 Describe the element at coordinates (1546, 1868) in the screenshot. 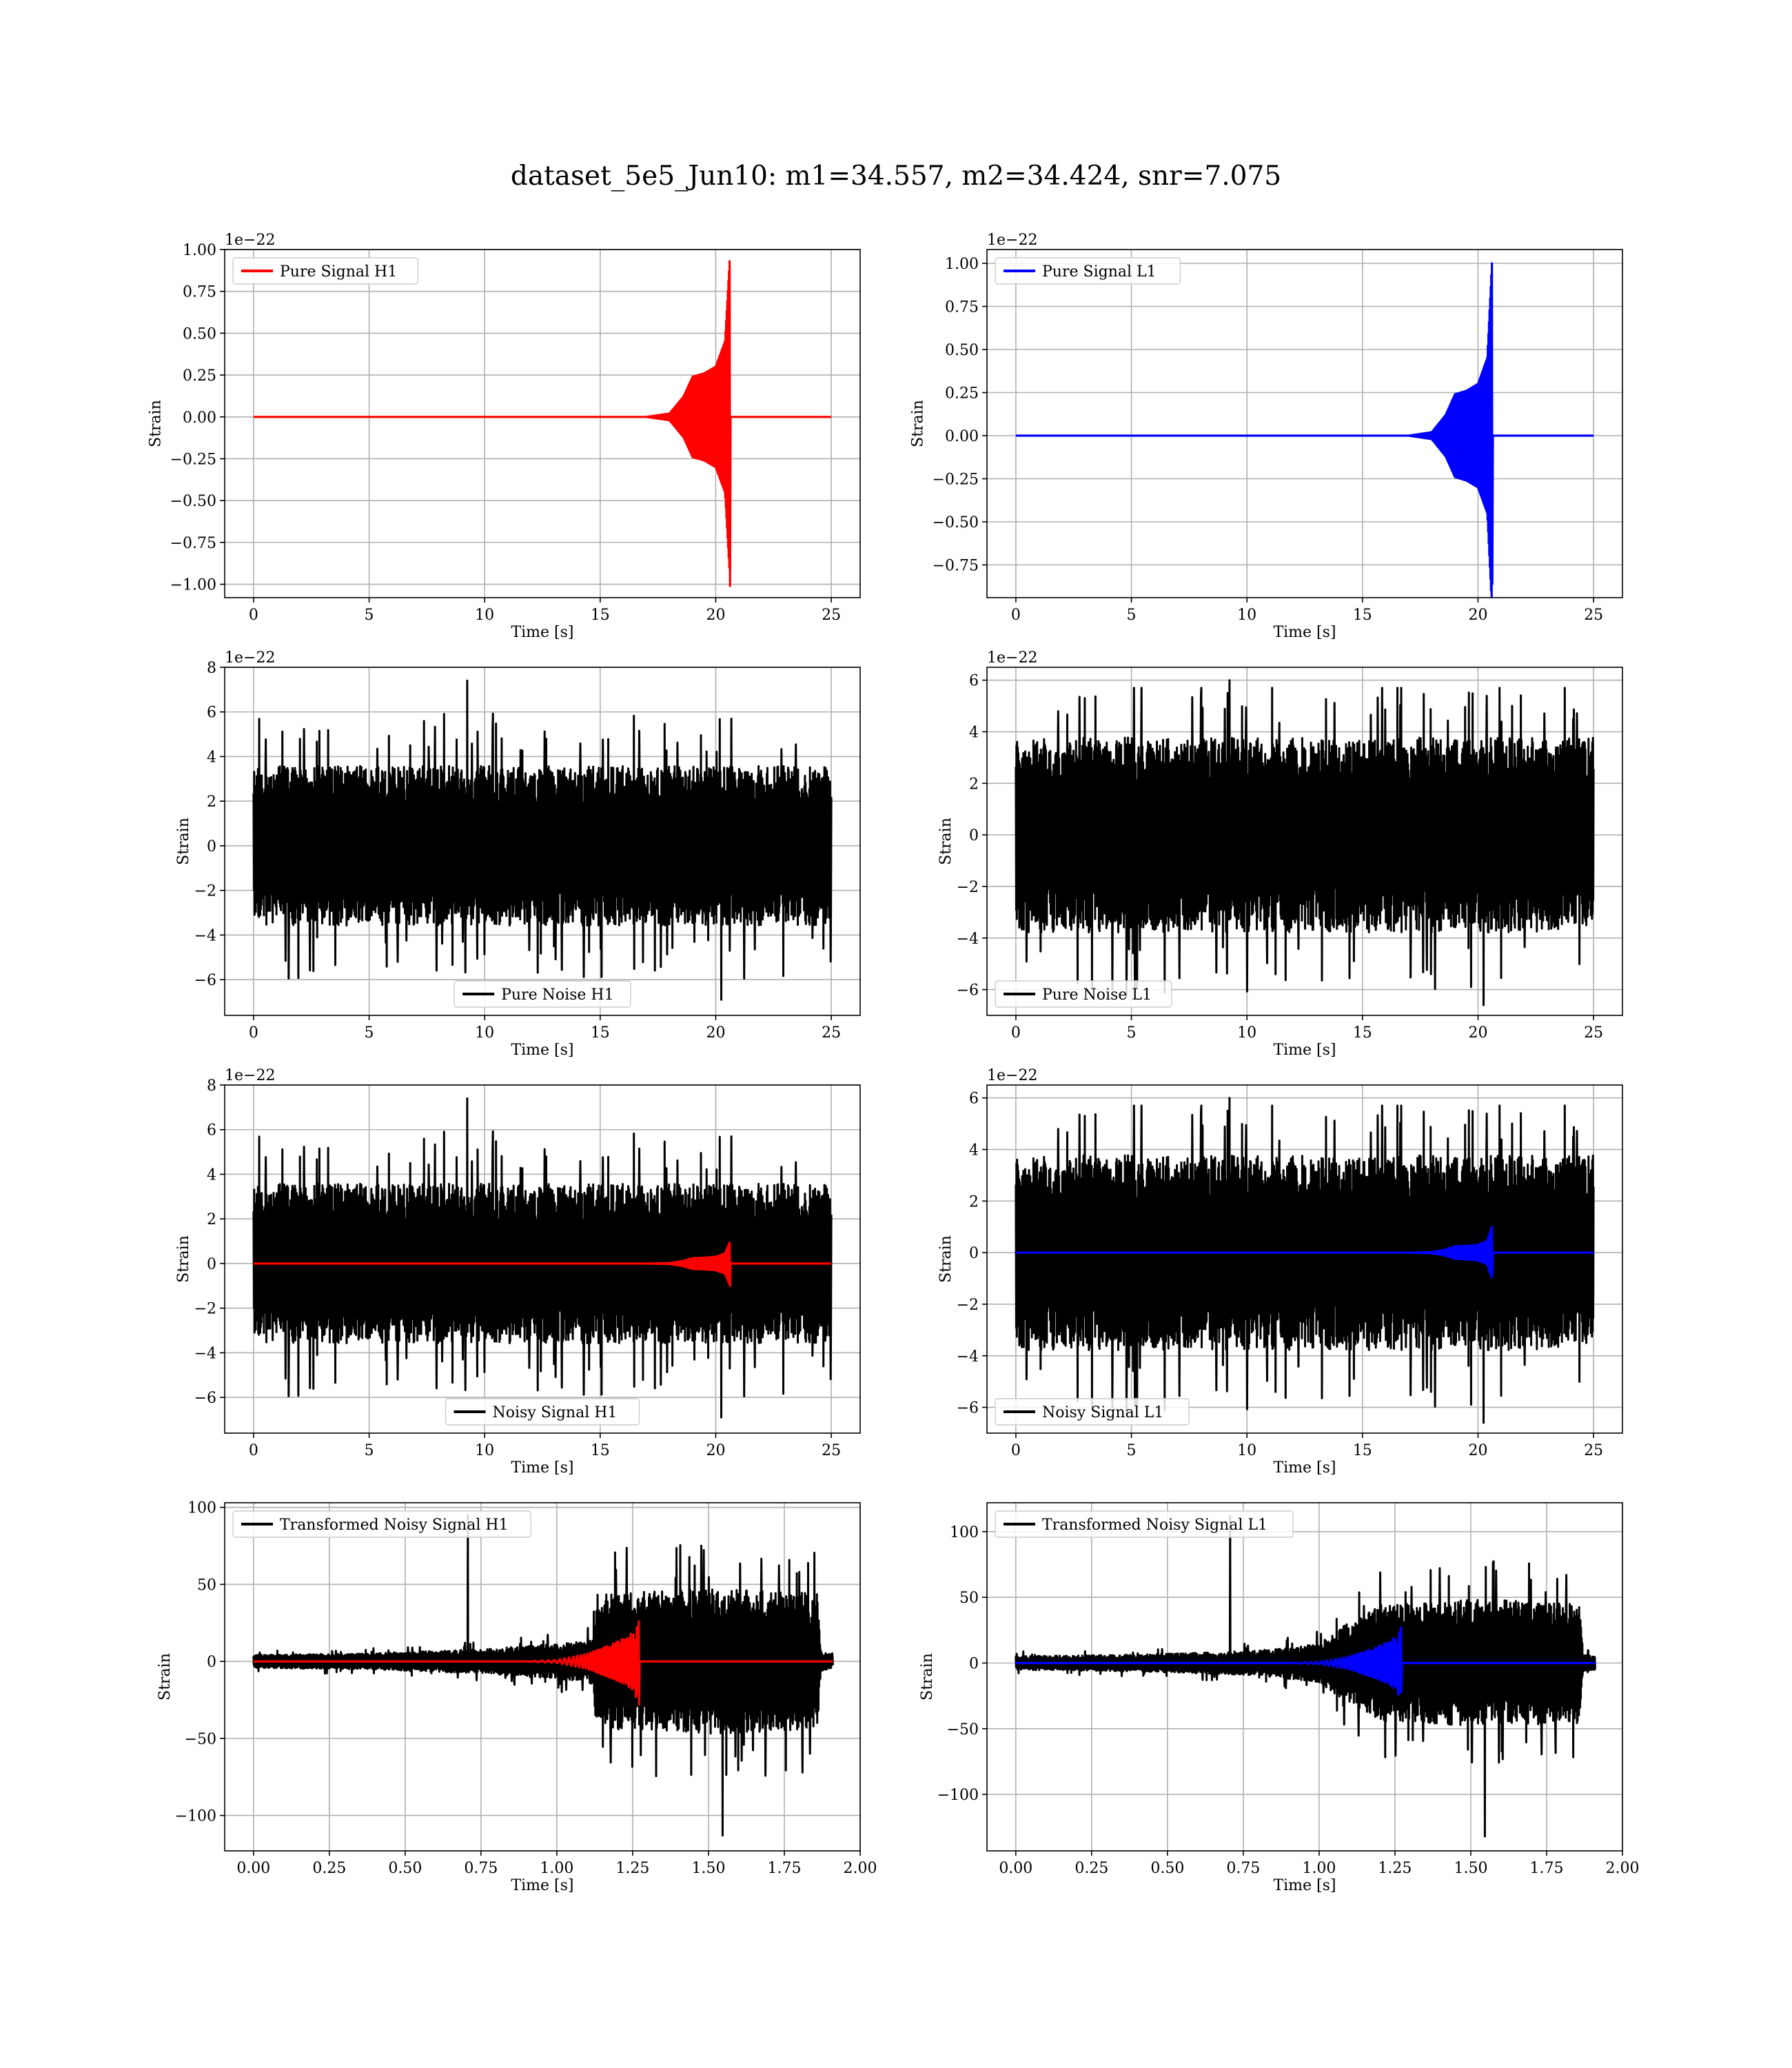

I see `x-tick-label: 1.75` at that location.